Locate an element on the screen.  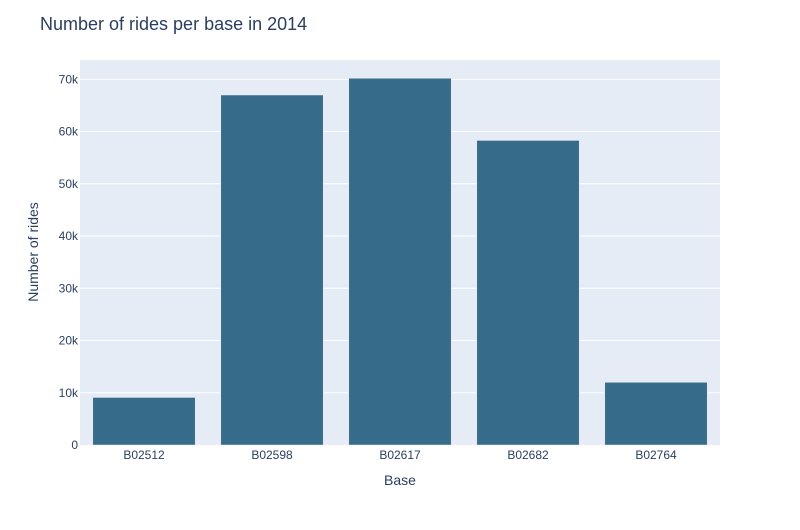
x-tick-label: B02764 is located at coordinates (656, 455).